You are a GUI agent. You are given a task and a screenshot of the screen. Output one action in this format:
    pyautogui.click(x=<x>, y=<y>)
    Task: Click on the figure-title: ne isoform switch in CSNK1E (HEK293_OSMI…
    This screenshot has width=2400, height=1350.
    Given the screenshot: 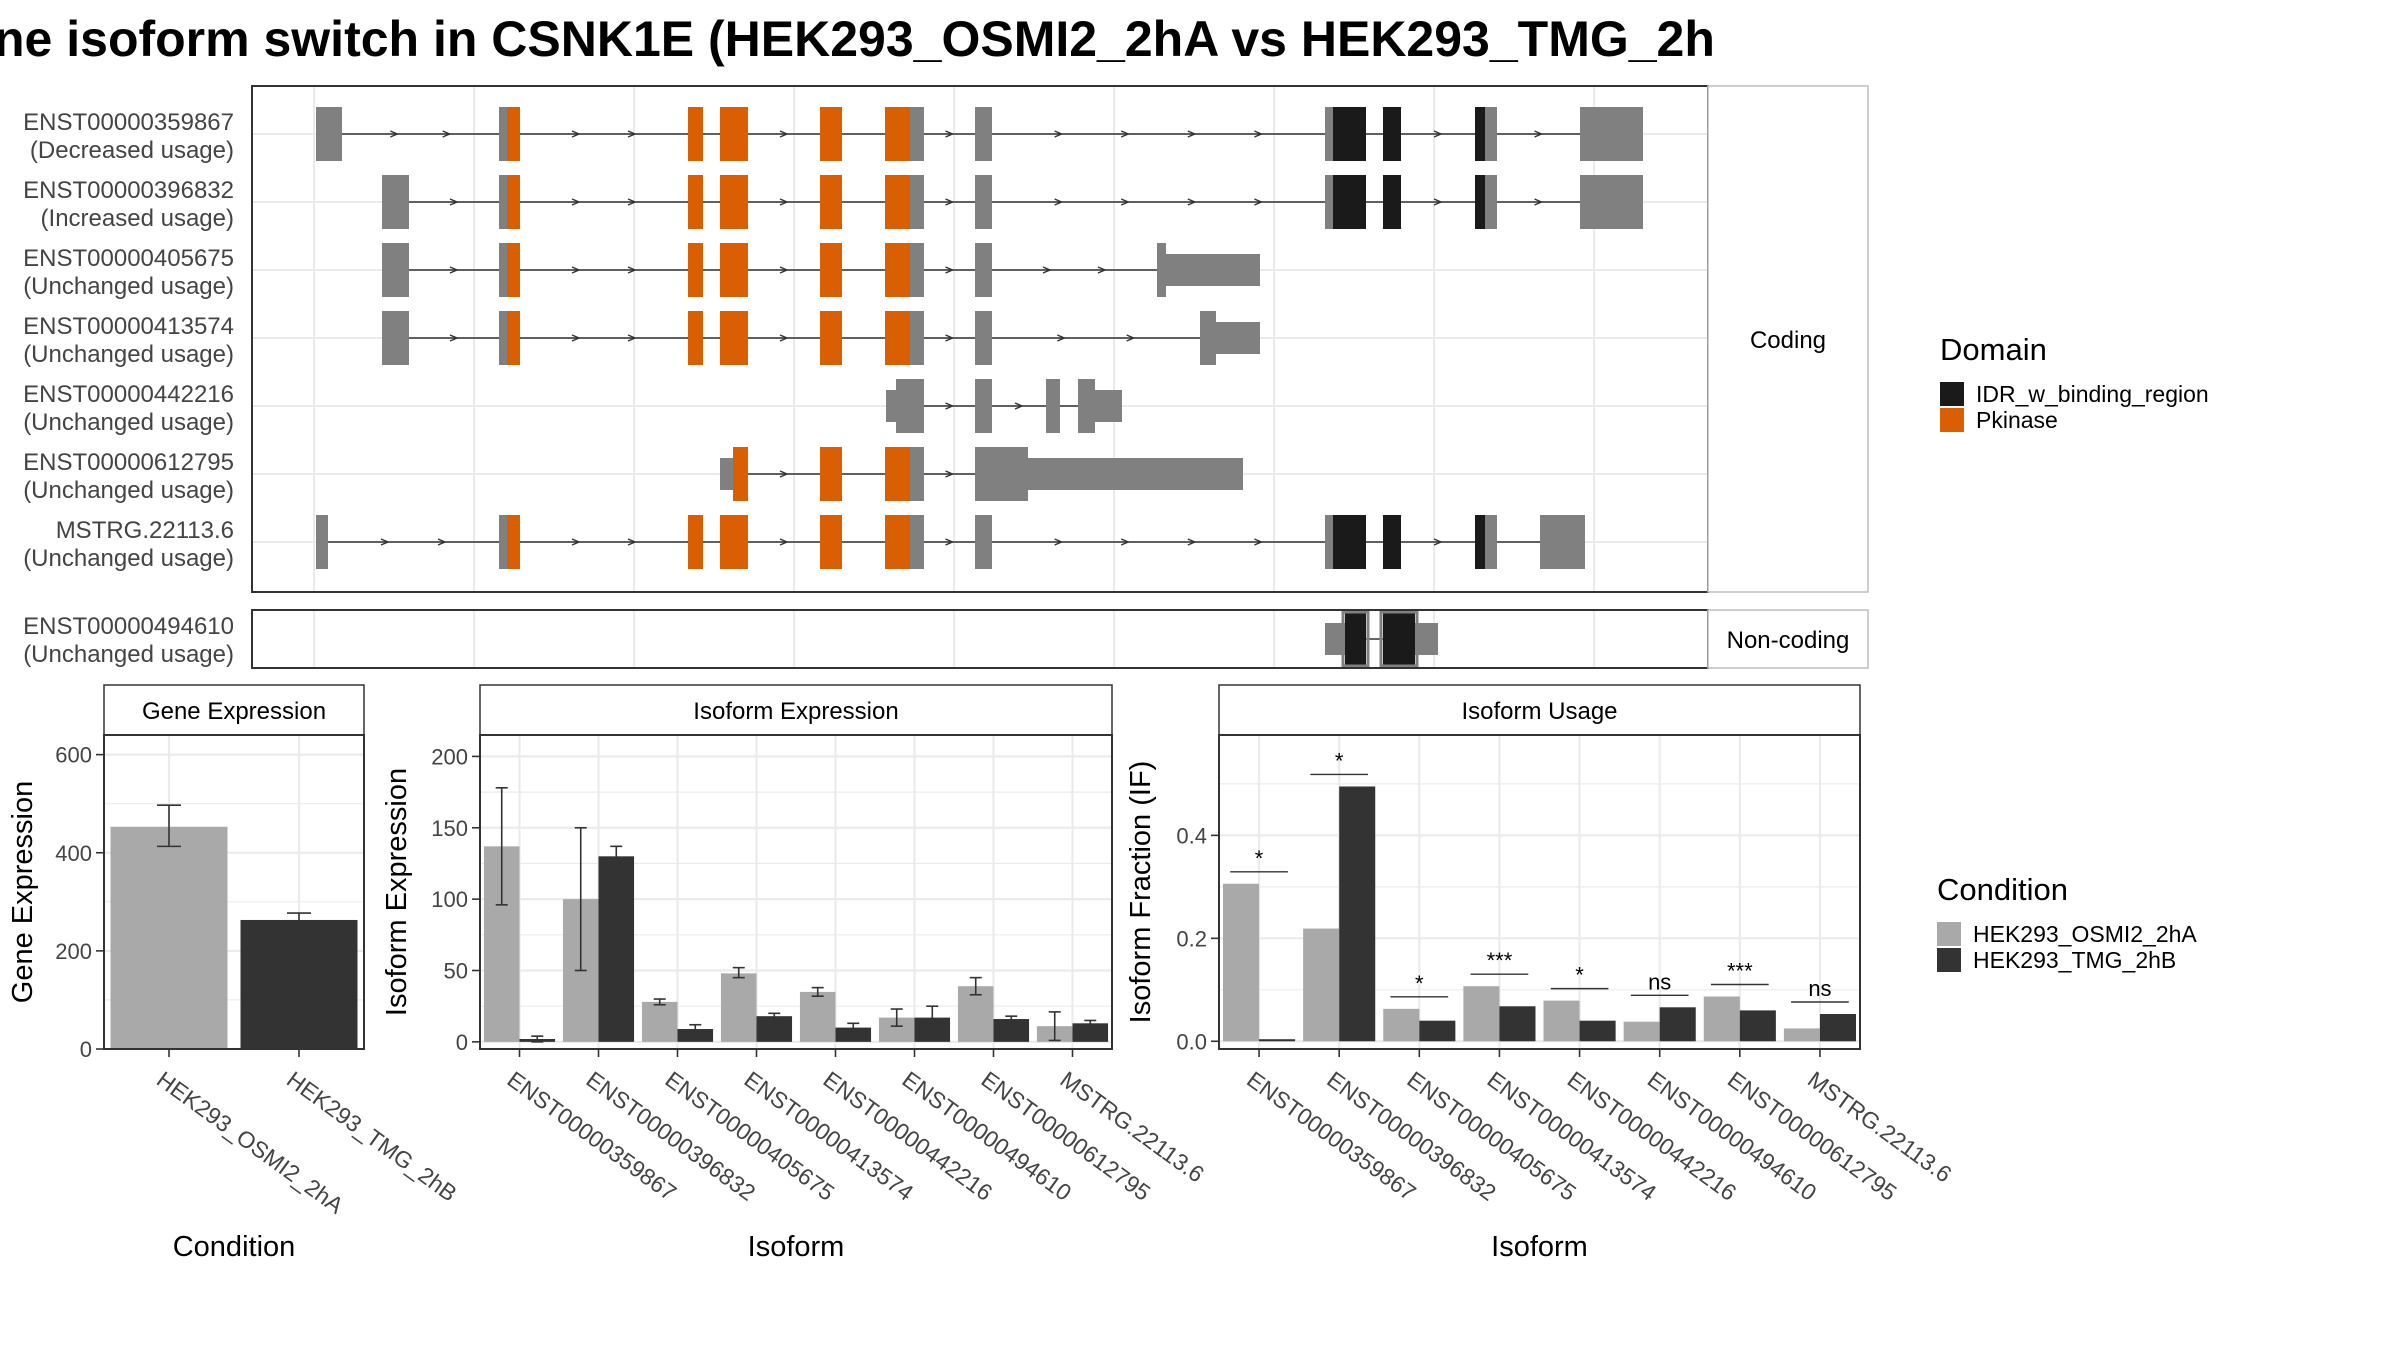 What is the action you would take?
    pyautogui.click(x=857, y=39)
    